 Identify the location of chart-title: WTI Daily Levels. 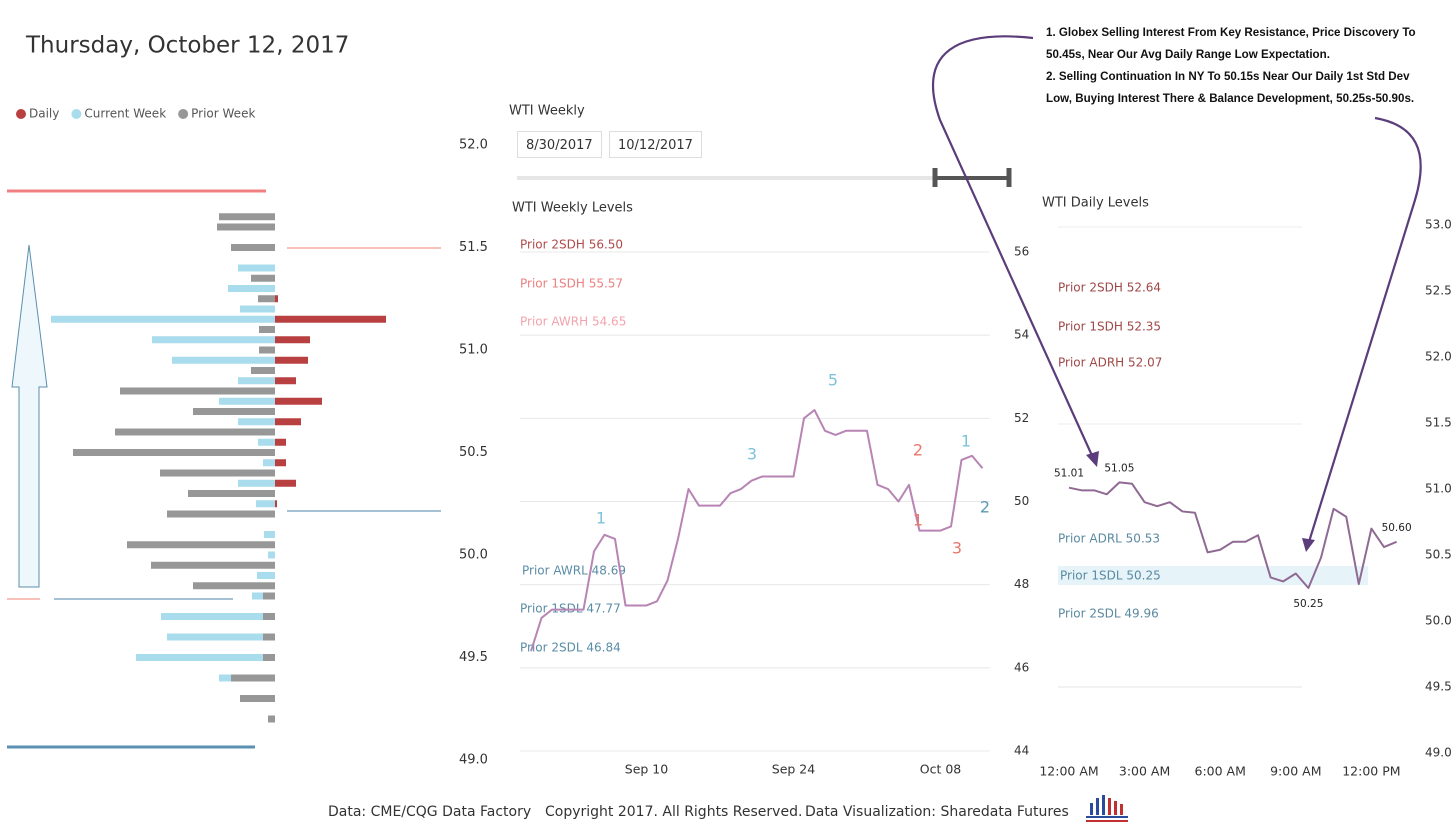
(1095, 203).